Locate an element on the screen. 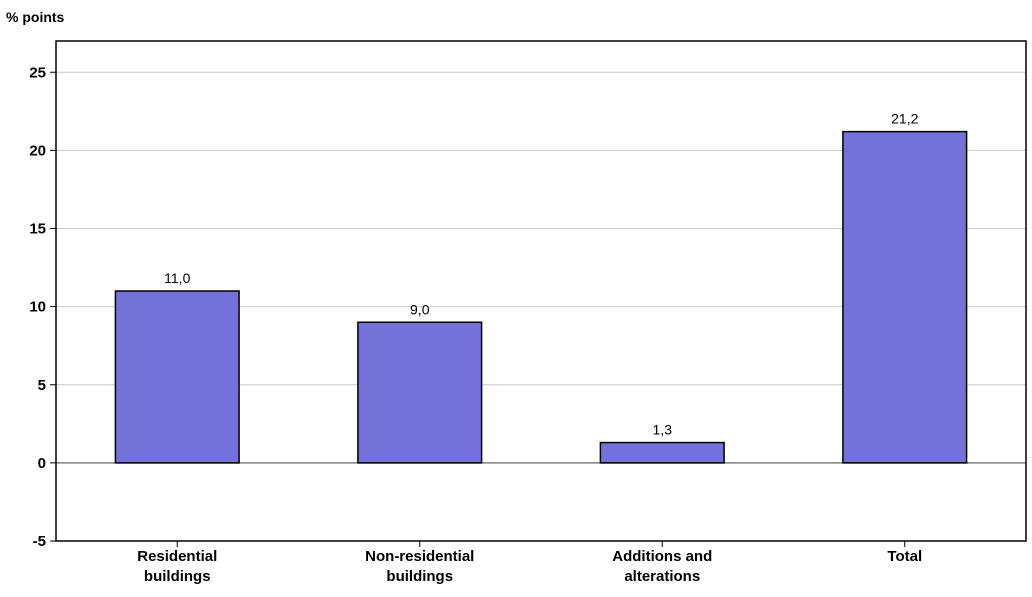  y-tick-label: 5 is located at coordinates (42, 385).